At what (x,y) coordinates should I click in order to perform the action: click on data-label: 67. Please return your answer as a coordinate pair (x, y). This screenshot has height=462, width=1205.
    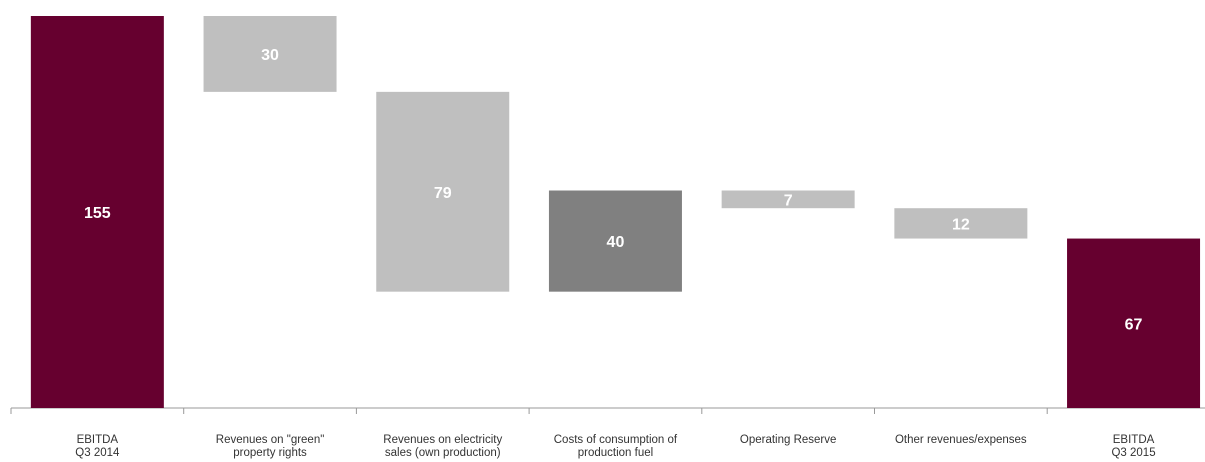
    Looking at the image, I should click on (1134, 324).